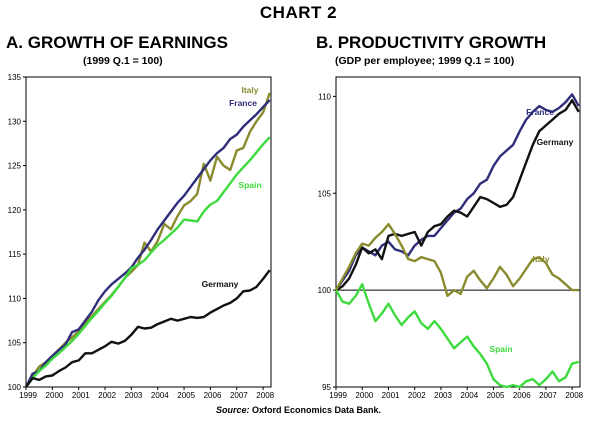 Image resolution: width=597 pixels, height=423 pixels. Describe the element at coordinates (298, 12) in the screenshot. I see `chart-heading: CHART 2` at that location.